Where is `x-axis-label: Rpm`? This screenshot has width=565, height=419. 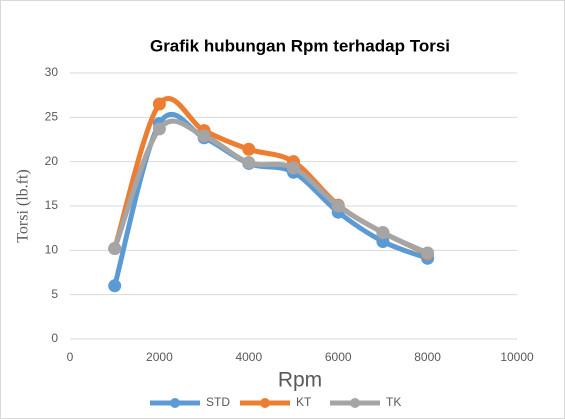
x-axis-label: Rpm is located at coordinates (300, 380).